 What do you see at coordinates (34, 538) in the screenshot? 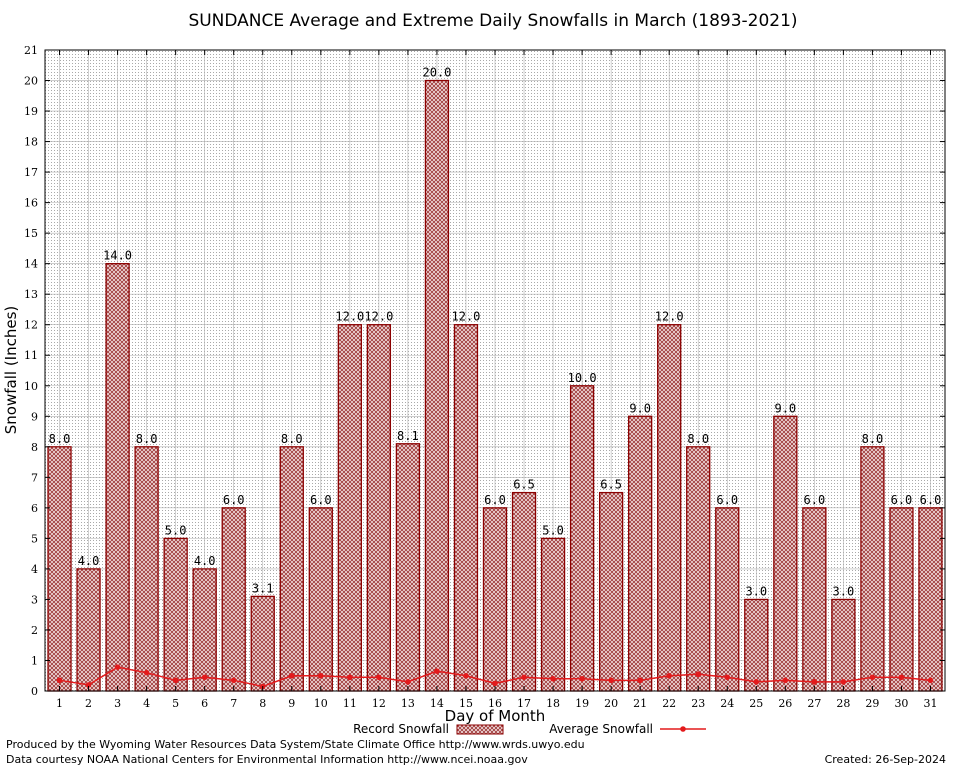
I see `y-tick-label: 5` at bounding box center [34, 538].